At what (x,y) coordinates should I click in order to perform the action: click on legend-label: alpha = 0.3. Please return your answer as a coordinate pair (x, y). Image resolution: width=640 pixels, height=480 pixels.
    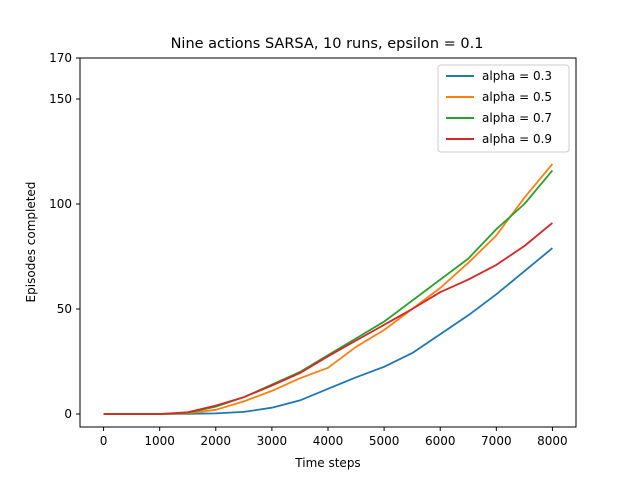
    Looking at the image, I should click on (517, 76).